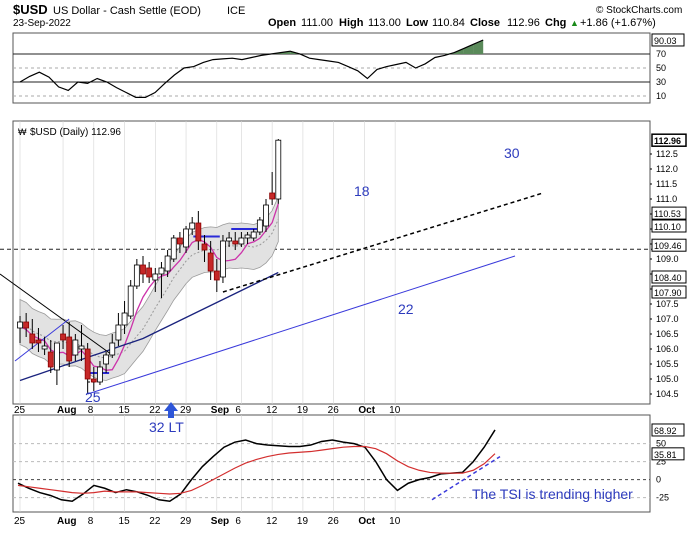 The height and width of the screenshot is (534, 700). I want to click on rsi-value-tag, so click(668, 40).